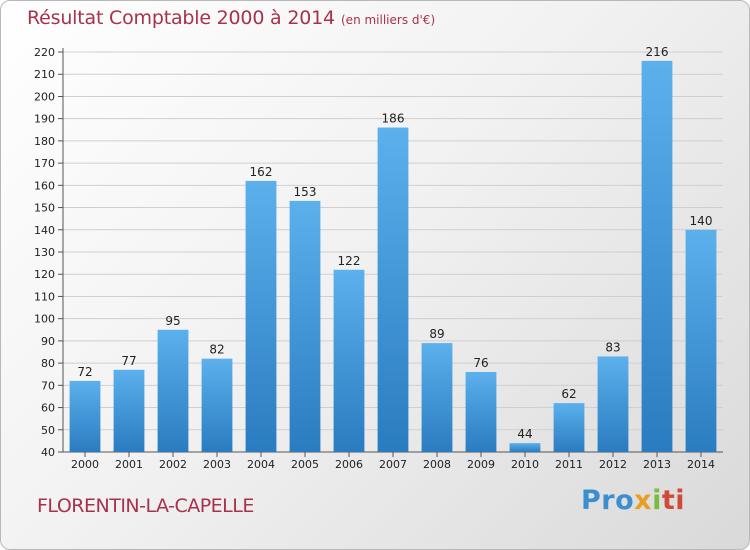 This screenshot has width=750, height=550. I want to click on value-label: 162, so click(261, 172).